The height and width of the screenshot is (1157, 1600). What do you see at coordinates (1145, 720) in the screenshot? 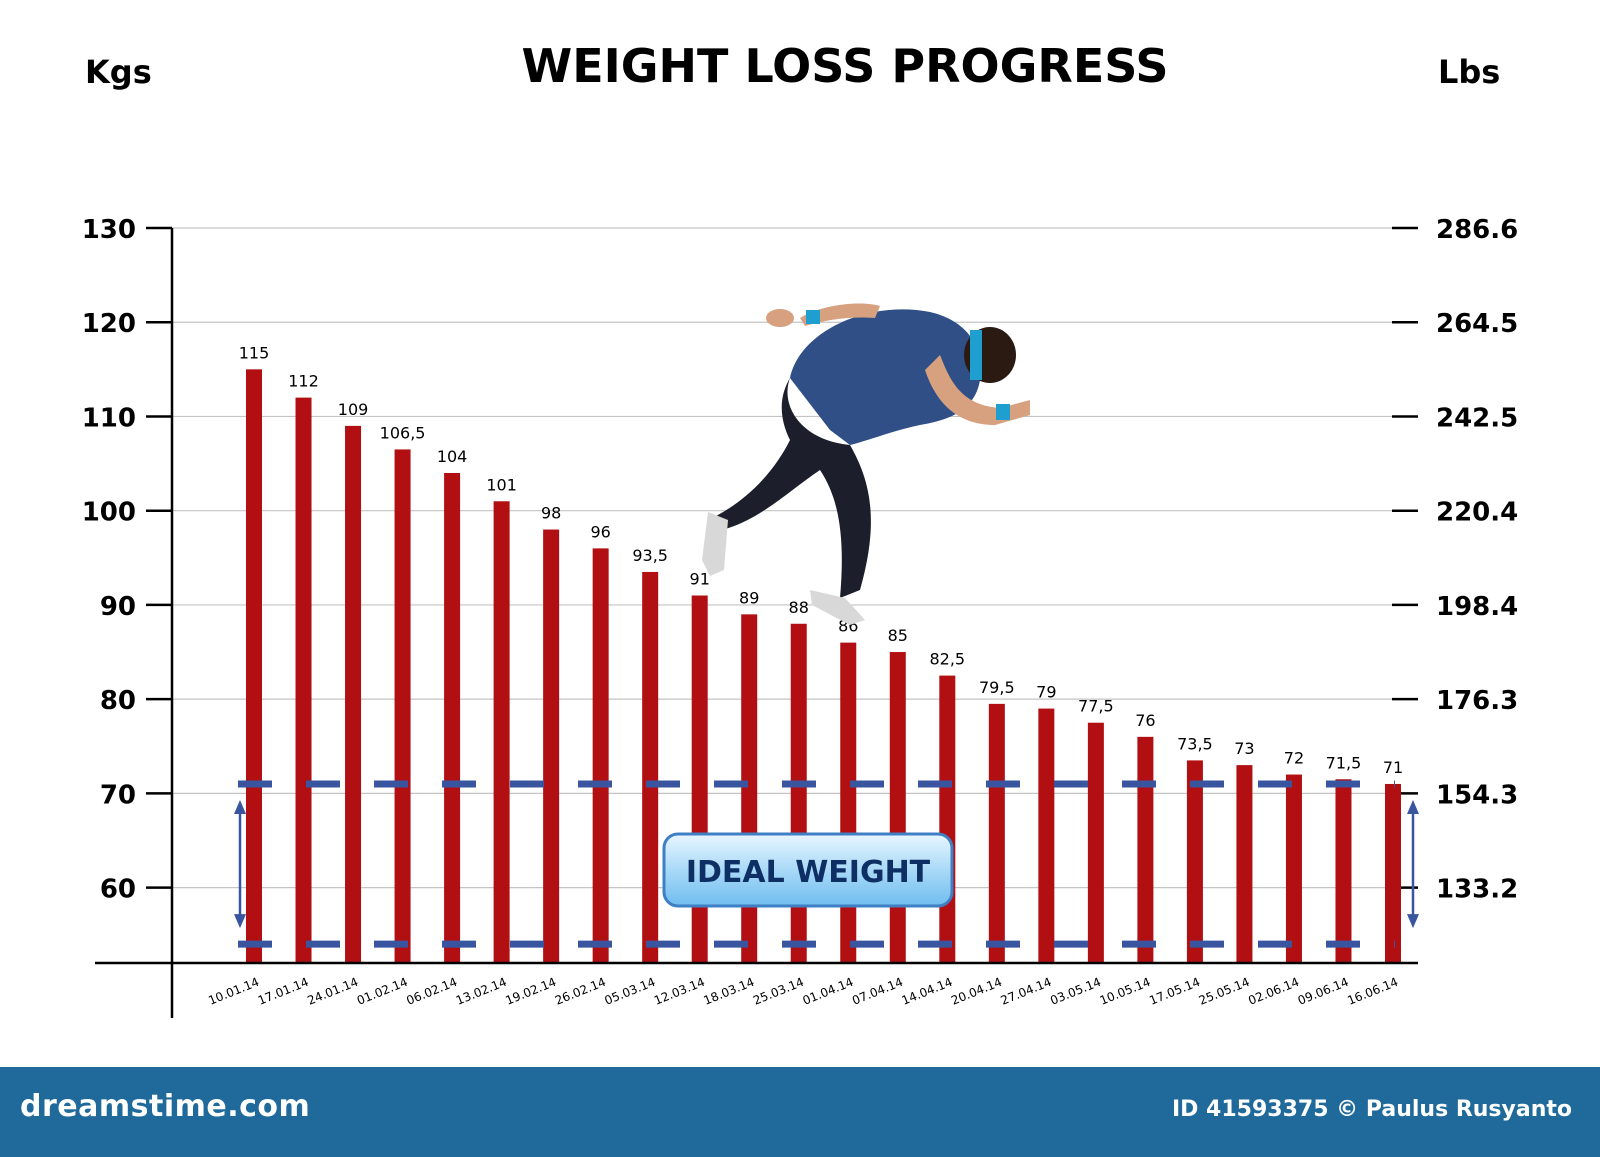
I see `bar-value-label: 76` at bounding box center [1145, 720].